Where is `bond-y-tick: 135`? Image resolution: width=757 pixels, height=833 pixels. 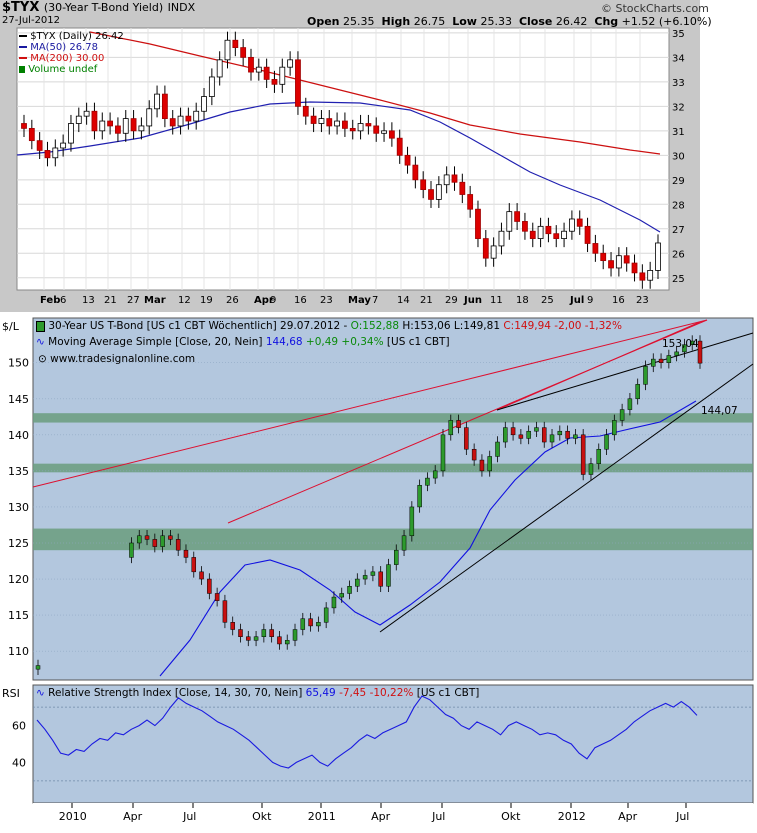 bond-y-tick: 135 is located at coordinates (18, 471).